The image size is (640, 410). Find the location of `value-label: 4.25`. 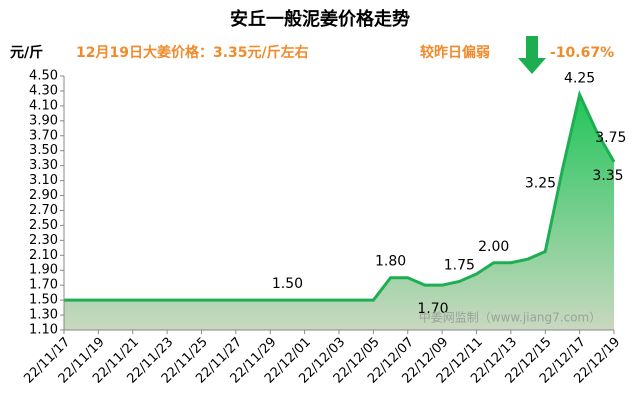

value-label: 4.25 is located at coordinates (579, 79).